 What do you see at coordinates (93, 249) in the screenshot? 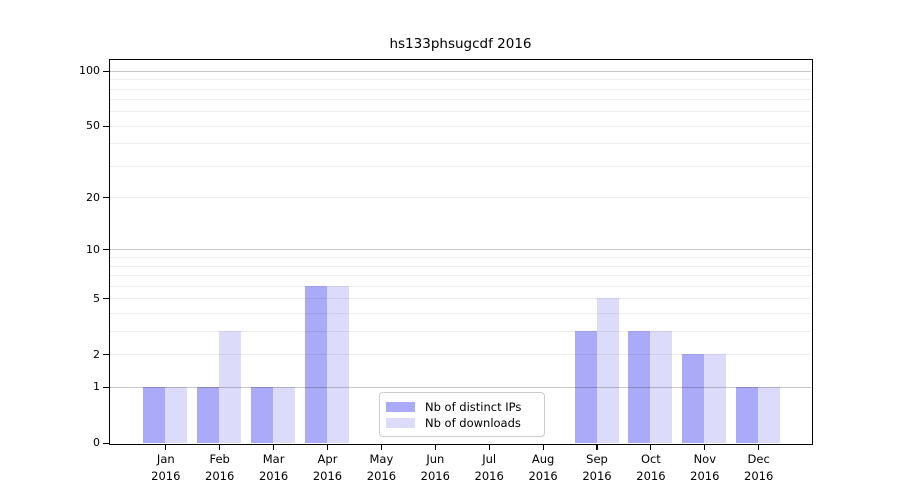
I see `y-tick-label: 10` at bounding box center [93, 249].